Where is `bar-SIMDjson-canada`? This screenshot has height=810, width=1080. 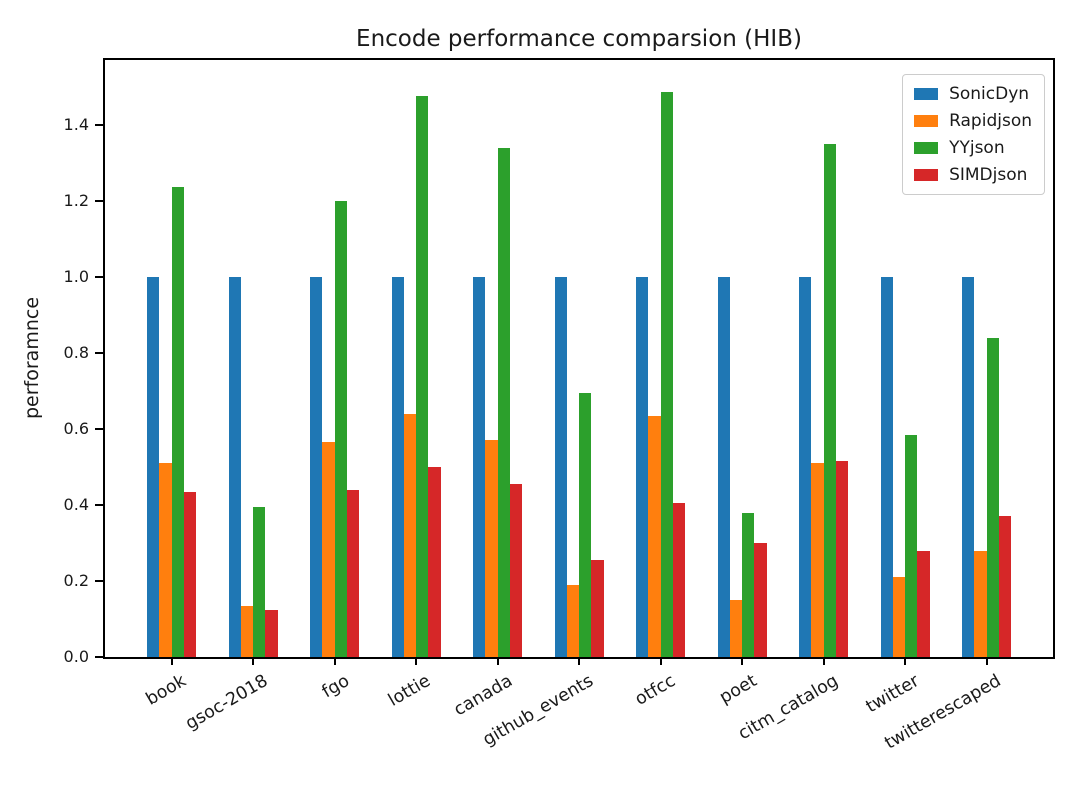
bar-SIMDjson-canada is located at coordinates (516, 570).